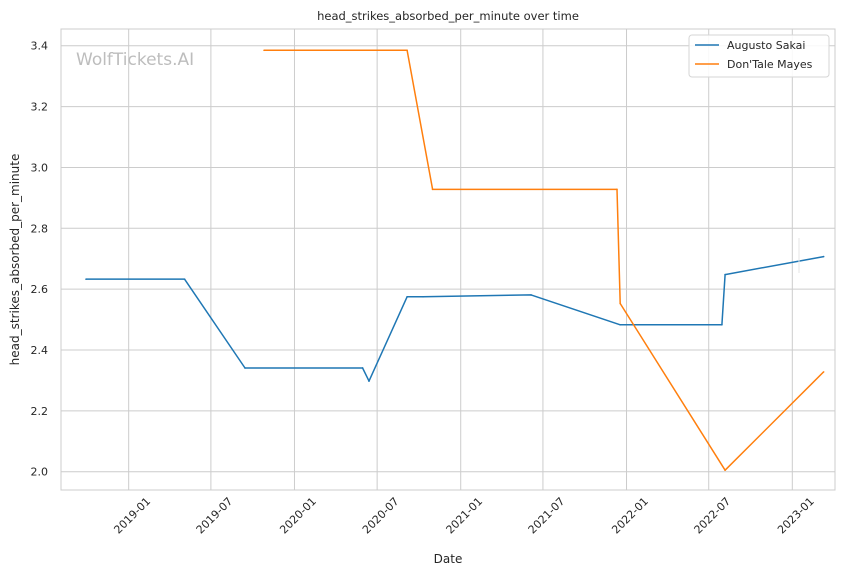 The image size is (844, 575). Describe the element at coordinates (381, 516) in the screenshot. I see `x-tick-label: 2020-07` at that location.